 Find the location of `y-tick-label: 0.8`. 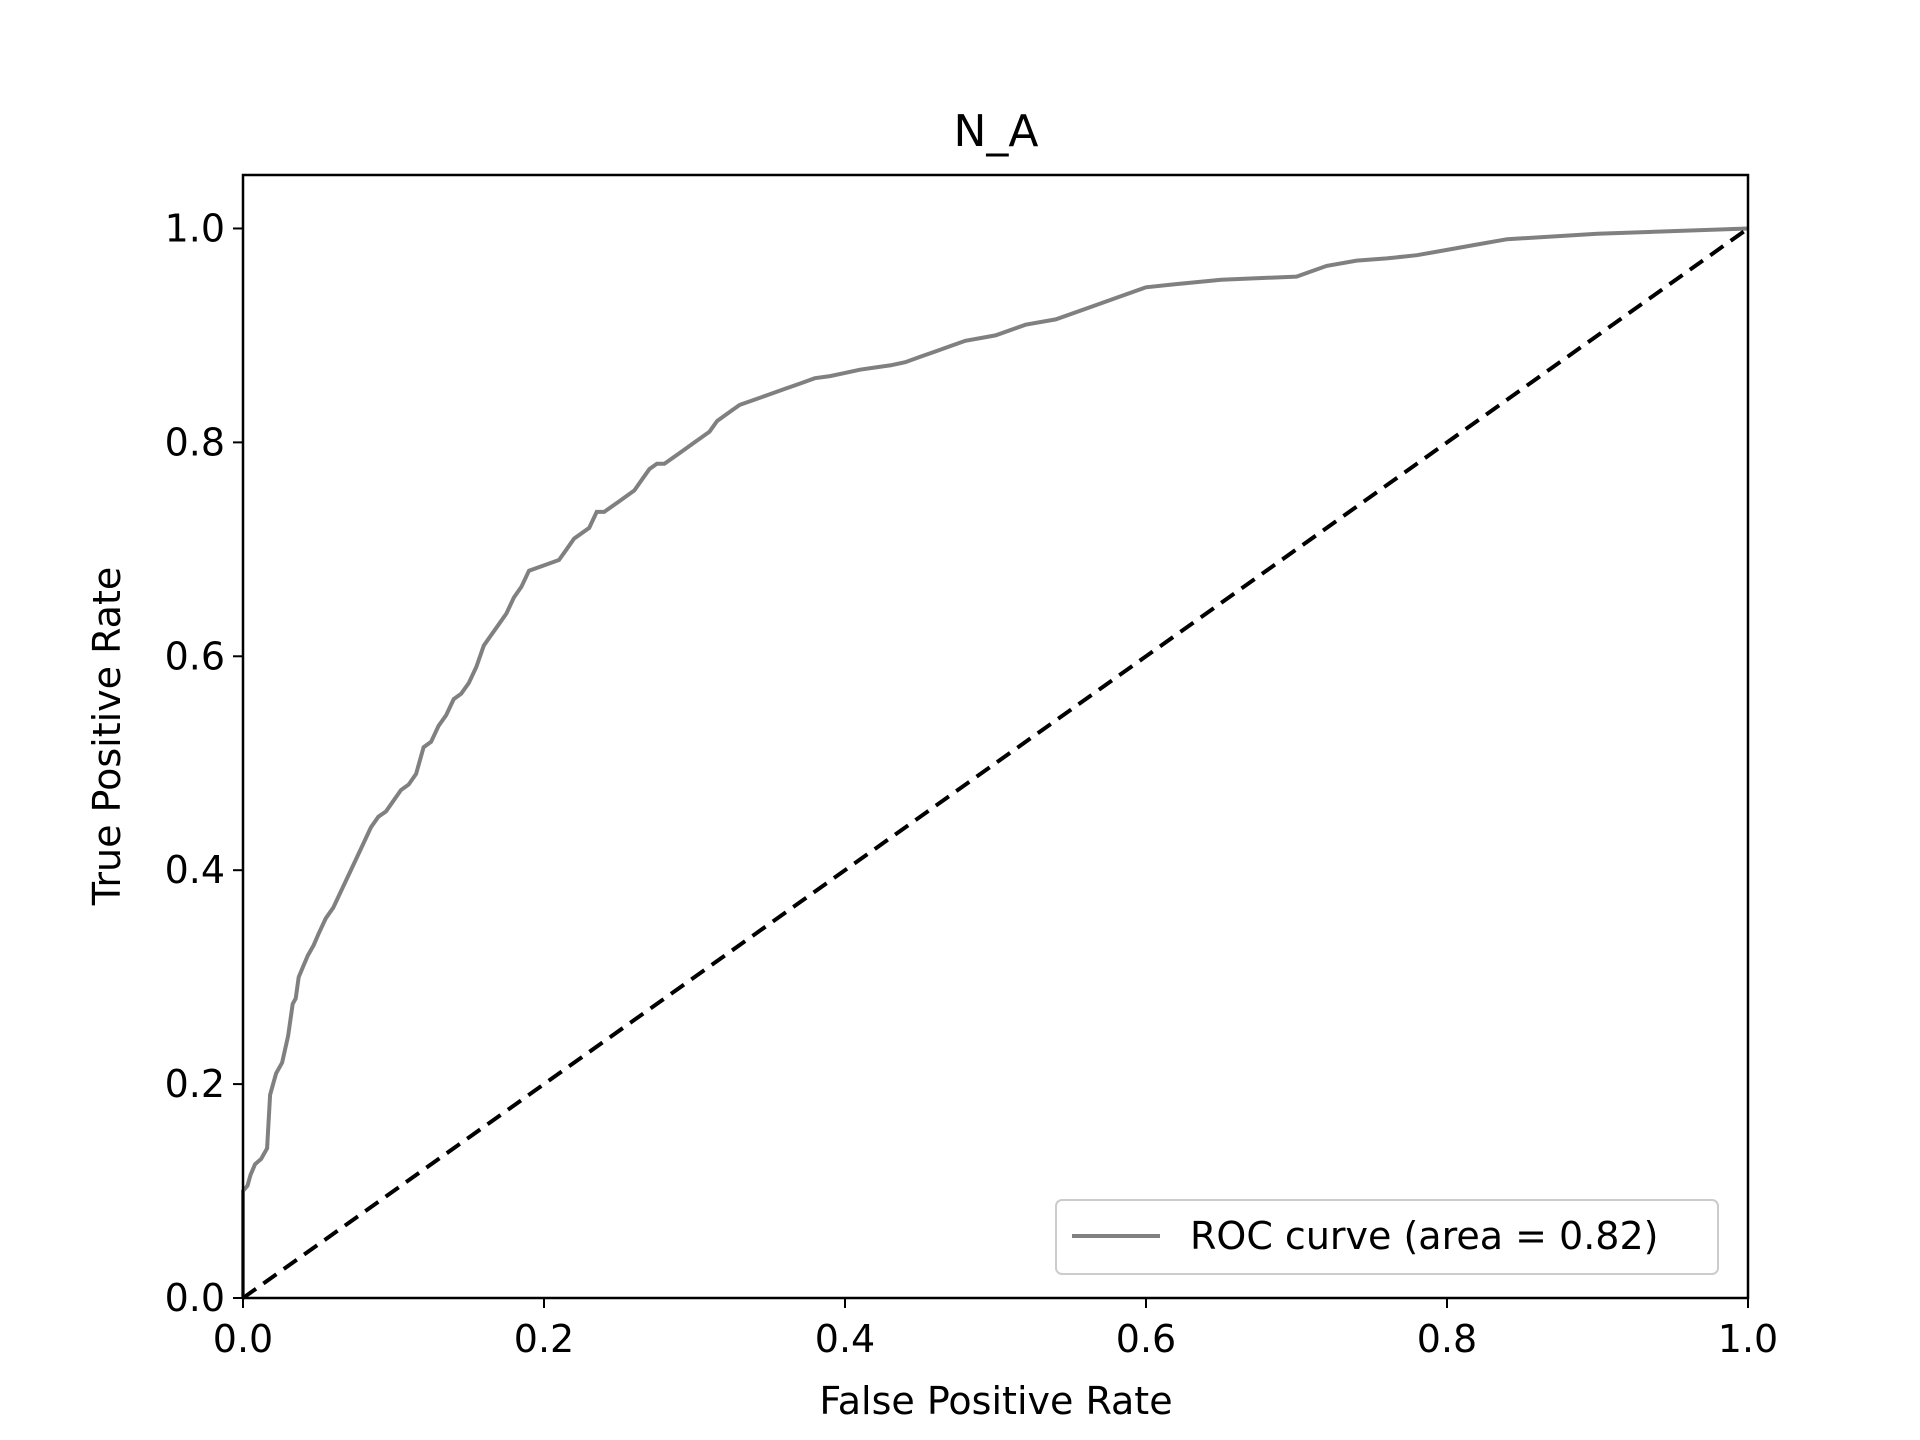

y-tick-label: 0.8 is located at coordinates (195, 442).